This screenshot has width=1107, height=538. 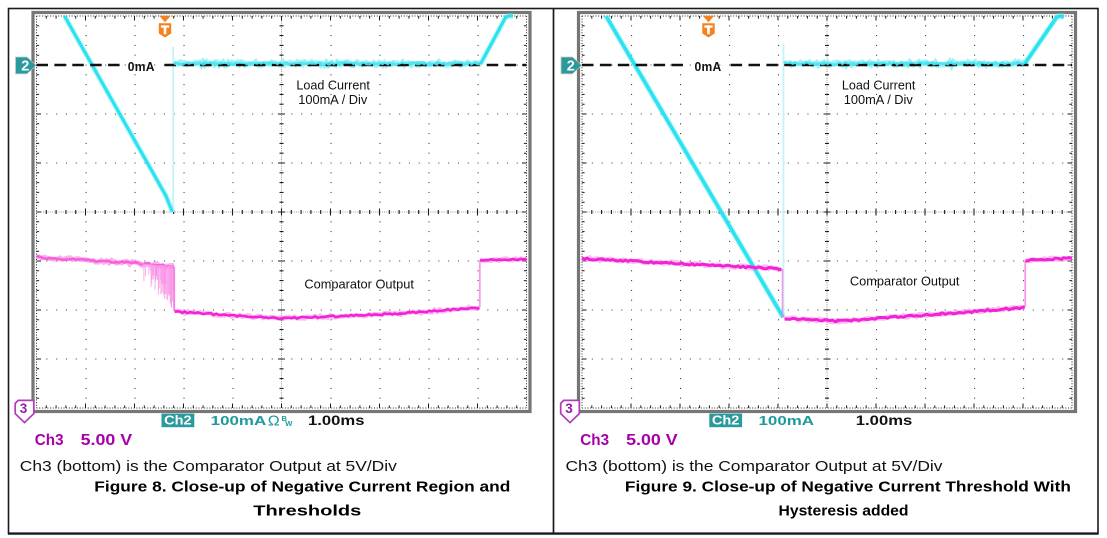 I want to click on svg-text: B, so click(x=285, y=418).